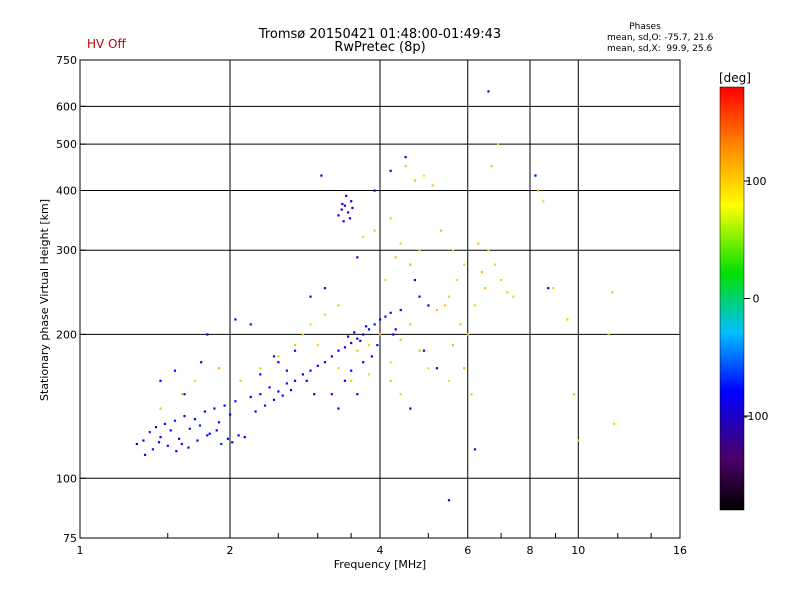 The image size is (800, 600). I want to click on x-tick-label: 4, so click(380, 550).